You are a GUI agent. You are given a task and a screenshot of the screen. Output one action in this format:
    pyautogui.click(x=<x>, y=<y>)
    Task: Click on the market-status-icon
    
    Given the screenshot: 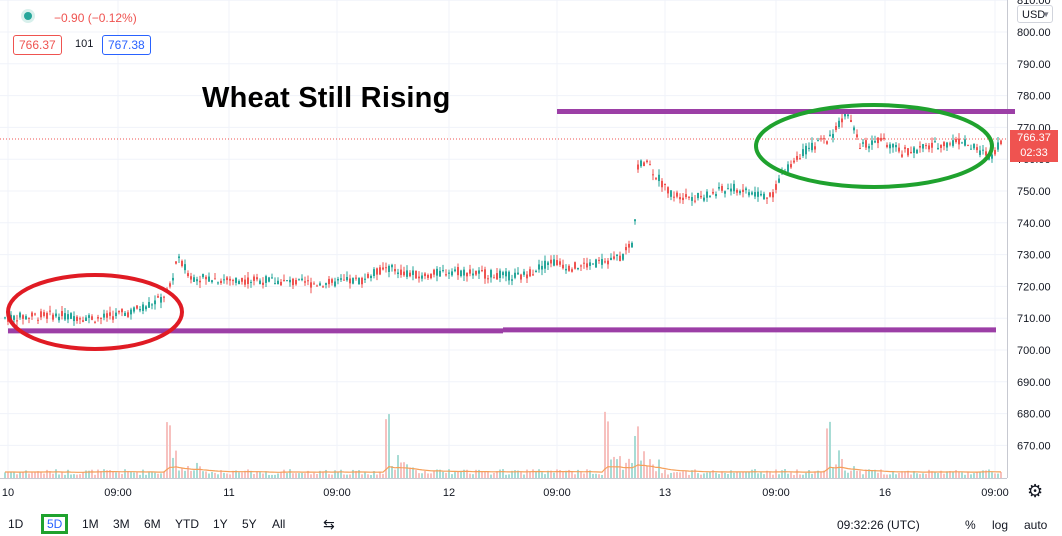 What is the action you would take?
    pyautogui.click(x=28, y=16)
    